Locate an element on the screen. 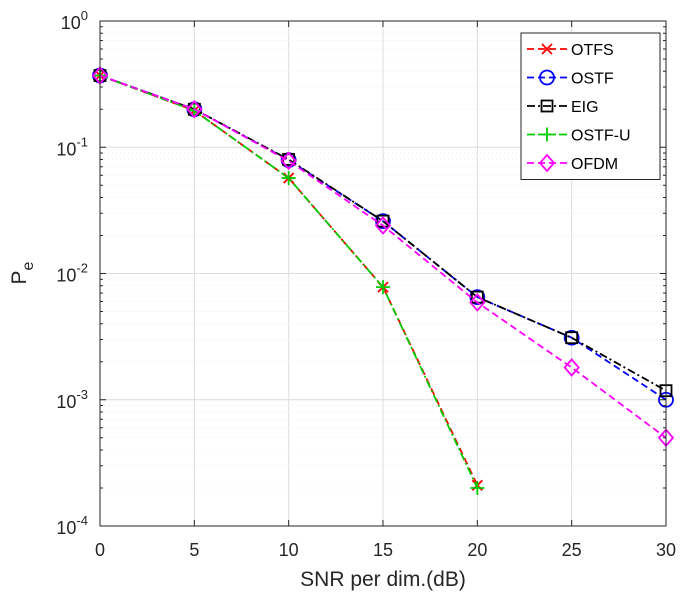 This screenshot has width=690, height=600. legend-label-otfs: OTFS is located at coordinates (592, 50).